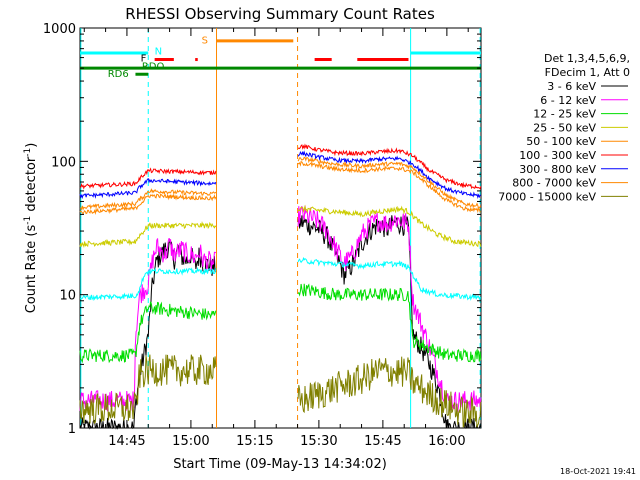  Describe the element at coordinates (28, 220) in the screenshot. I see `y-axis-label-sup1: -1` at that location.